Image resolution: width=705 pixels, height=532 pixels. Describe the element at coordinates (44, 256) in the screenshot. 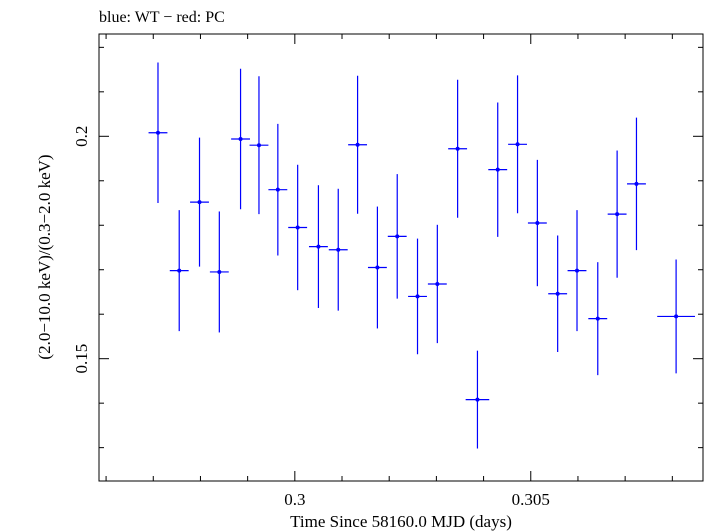

I see `y-axis-label: (2.0−10.0 keV)/(0.3−2.0 keV)` at that location.